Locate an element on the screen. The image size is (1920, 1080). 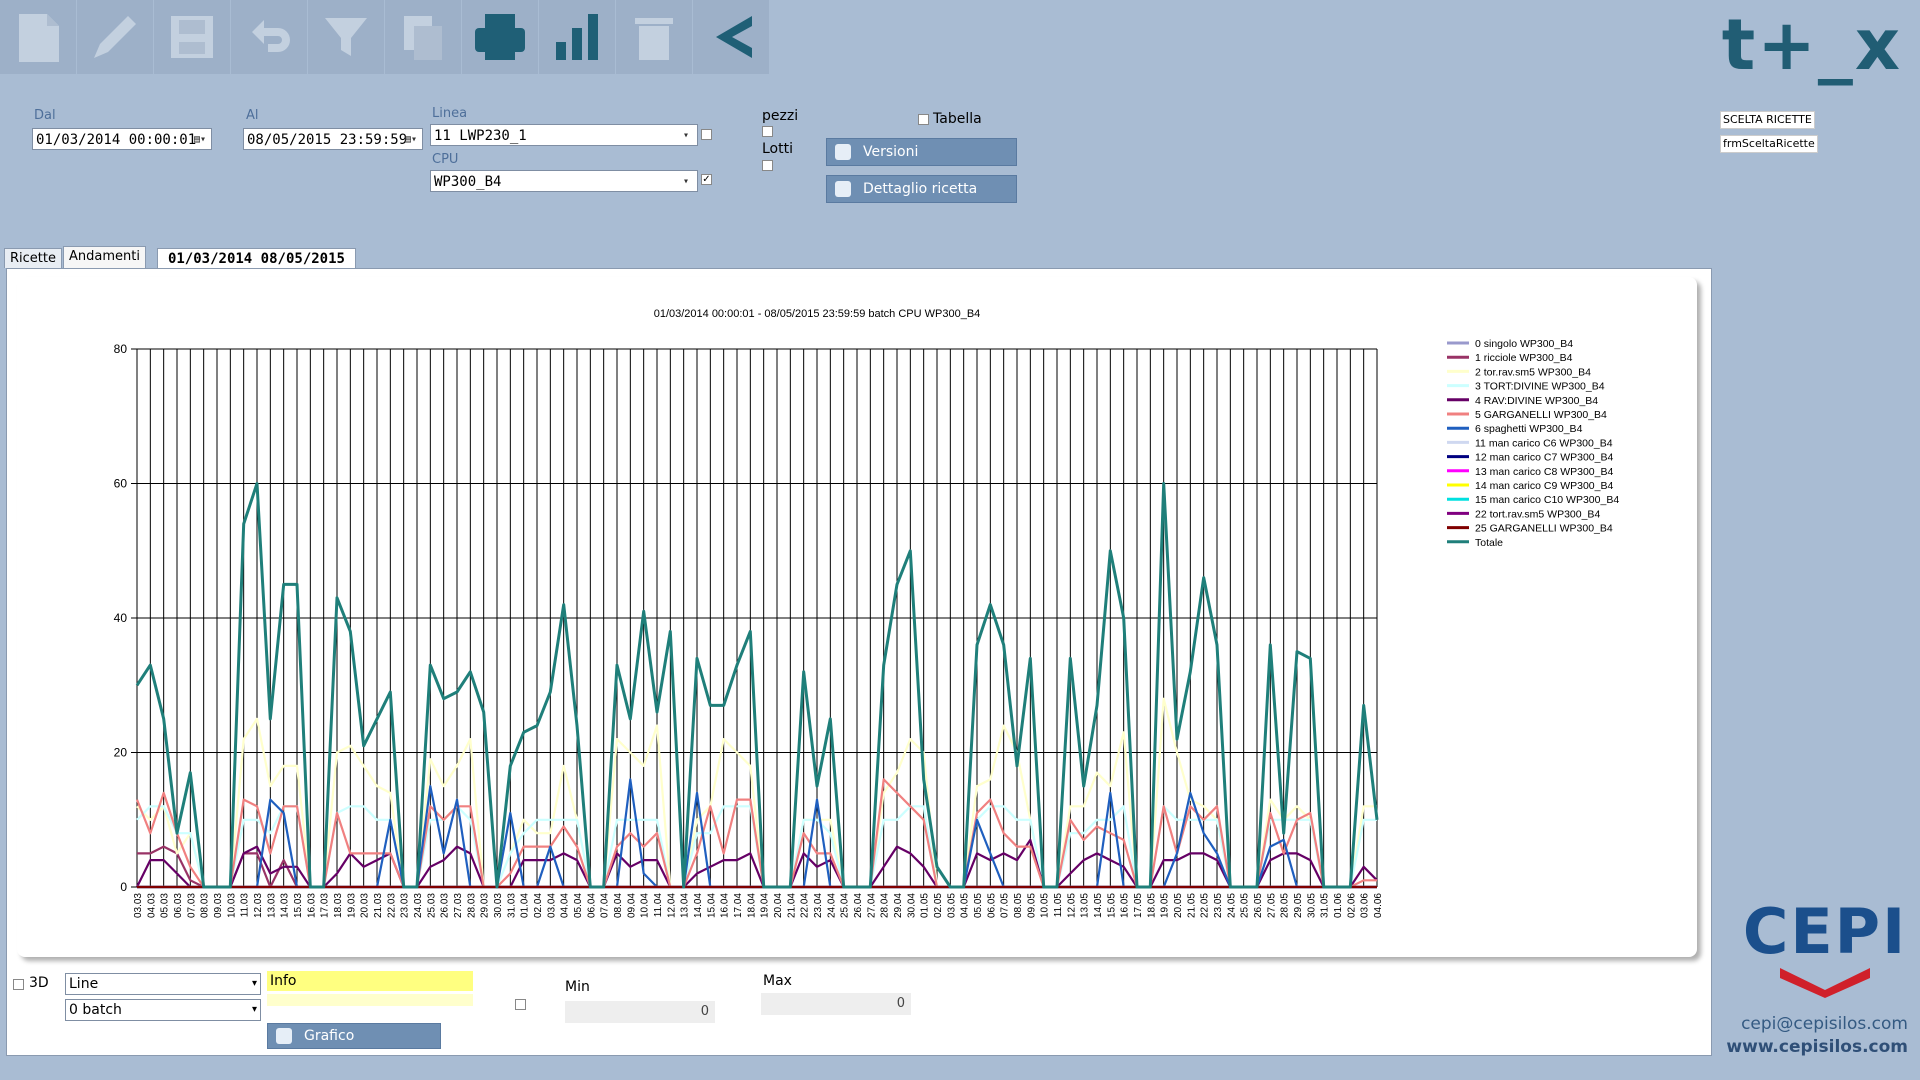
filter-funnel-icon is located at coordinates (346, 37).